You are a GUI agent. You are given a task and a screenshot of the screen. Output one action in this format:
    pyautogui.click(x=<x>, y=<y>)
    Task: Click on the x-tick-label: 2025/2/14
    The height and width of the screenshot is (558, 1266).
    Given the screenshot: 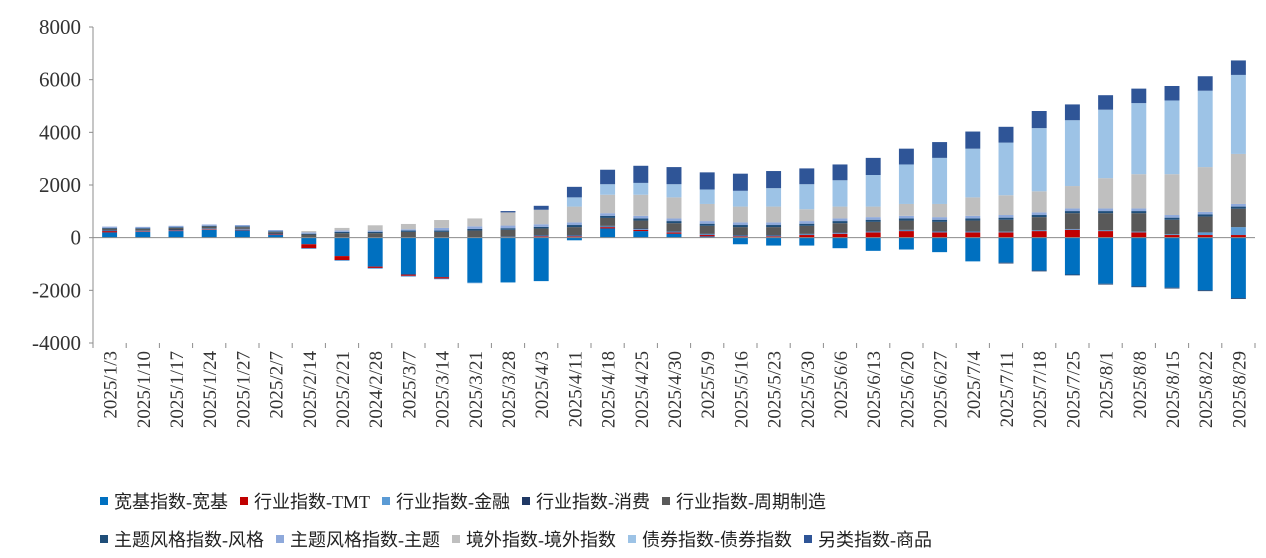 What is the action you would take?
    pyautogui.click(x=310, y=390)
    